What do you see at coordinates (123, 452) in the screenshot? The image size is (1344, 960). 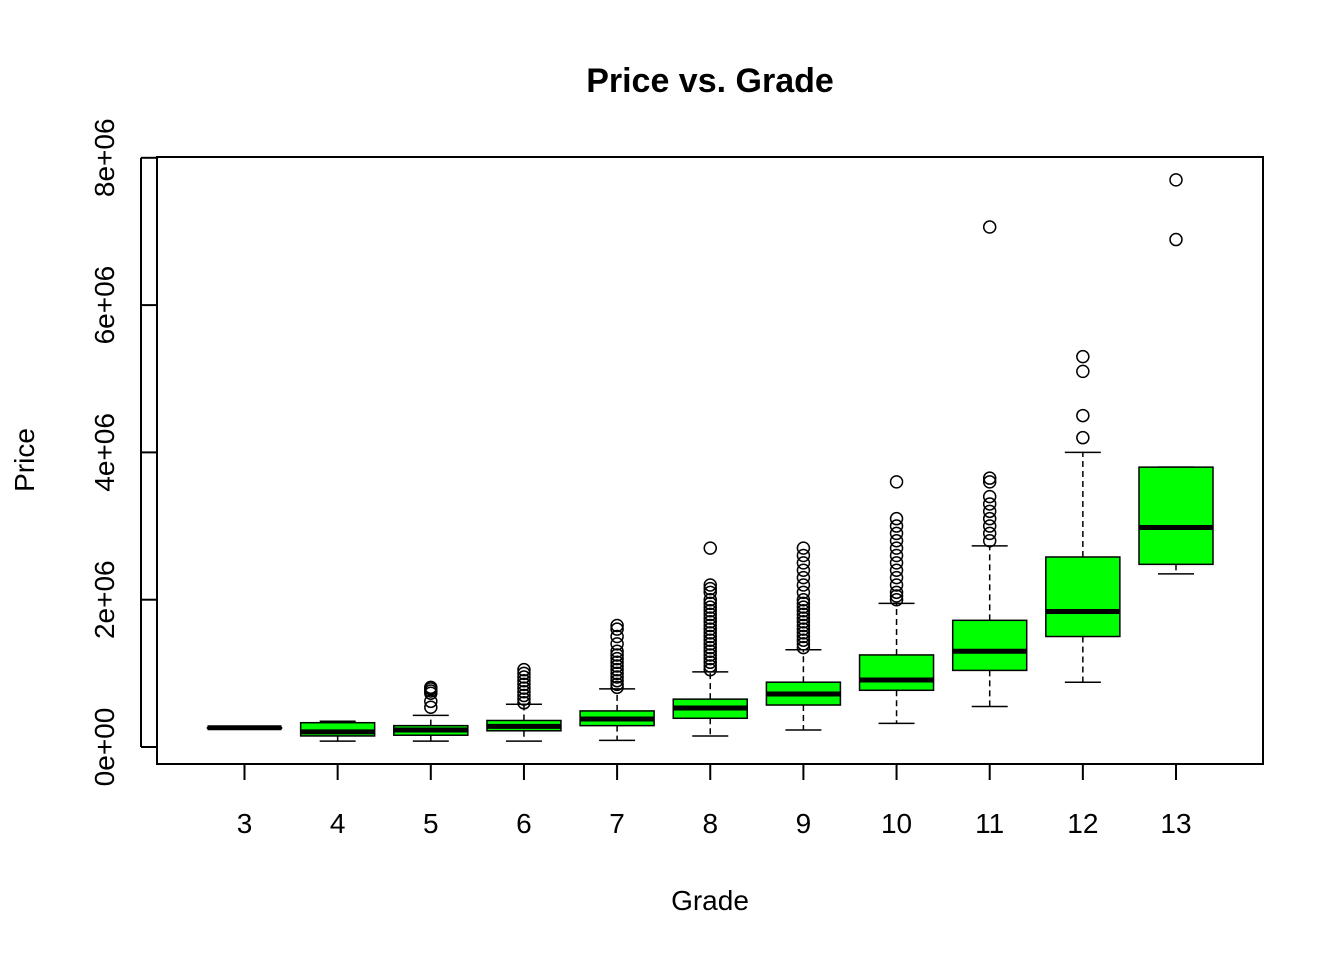 I see `y-axis: 0e+00 2e+06 4e+06 6e+06 8e+06` at bounding box center [123, 452].